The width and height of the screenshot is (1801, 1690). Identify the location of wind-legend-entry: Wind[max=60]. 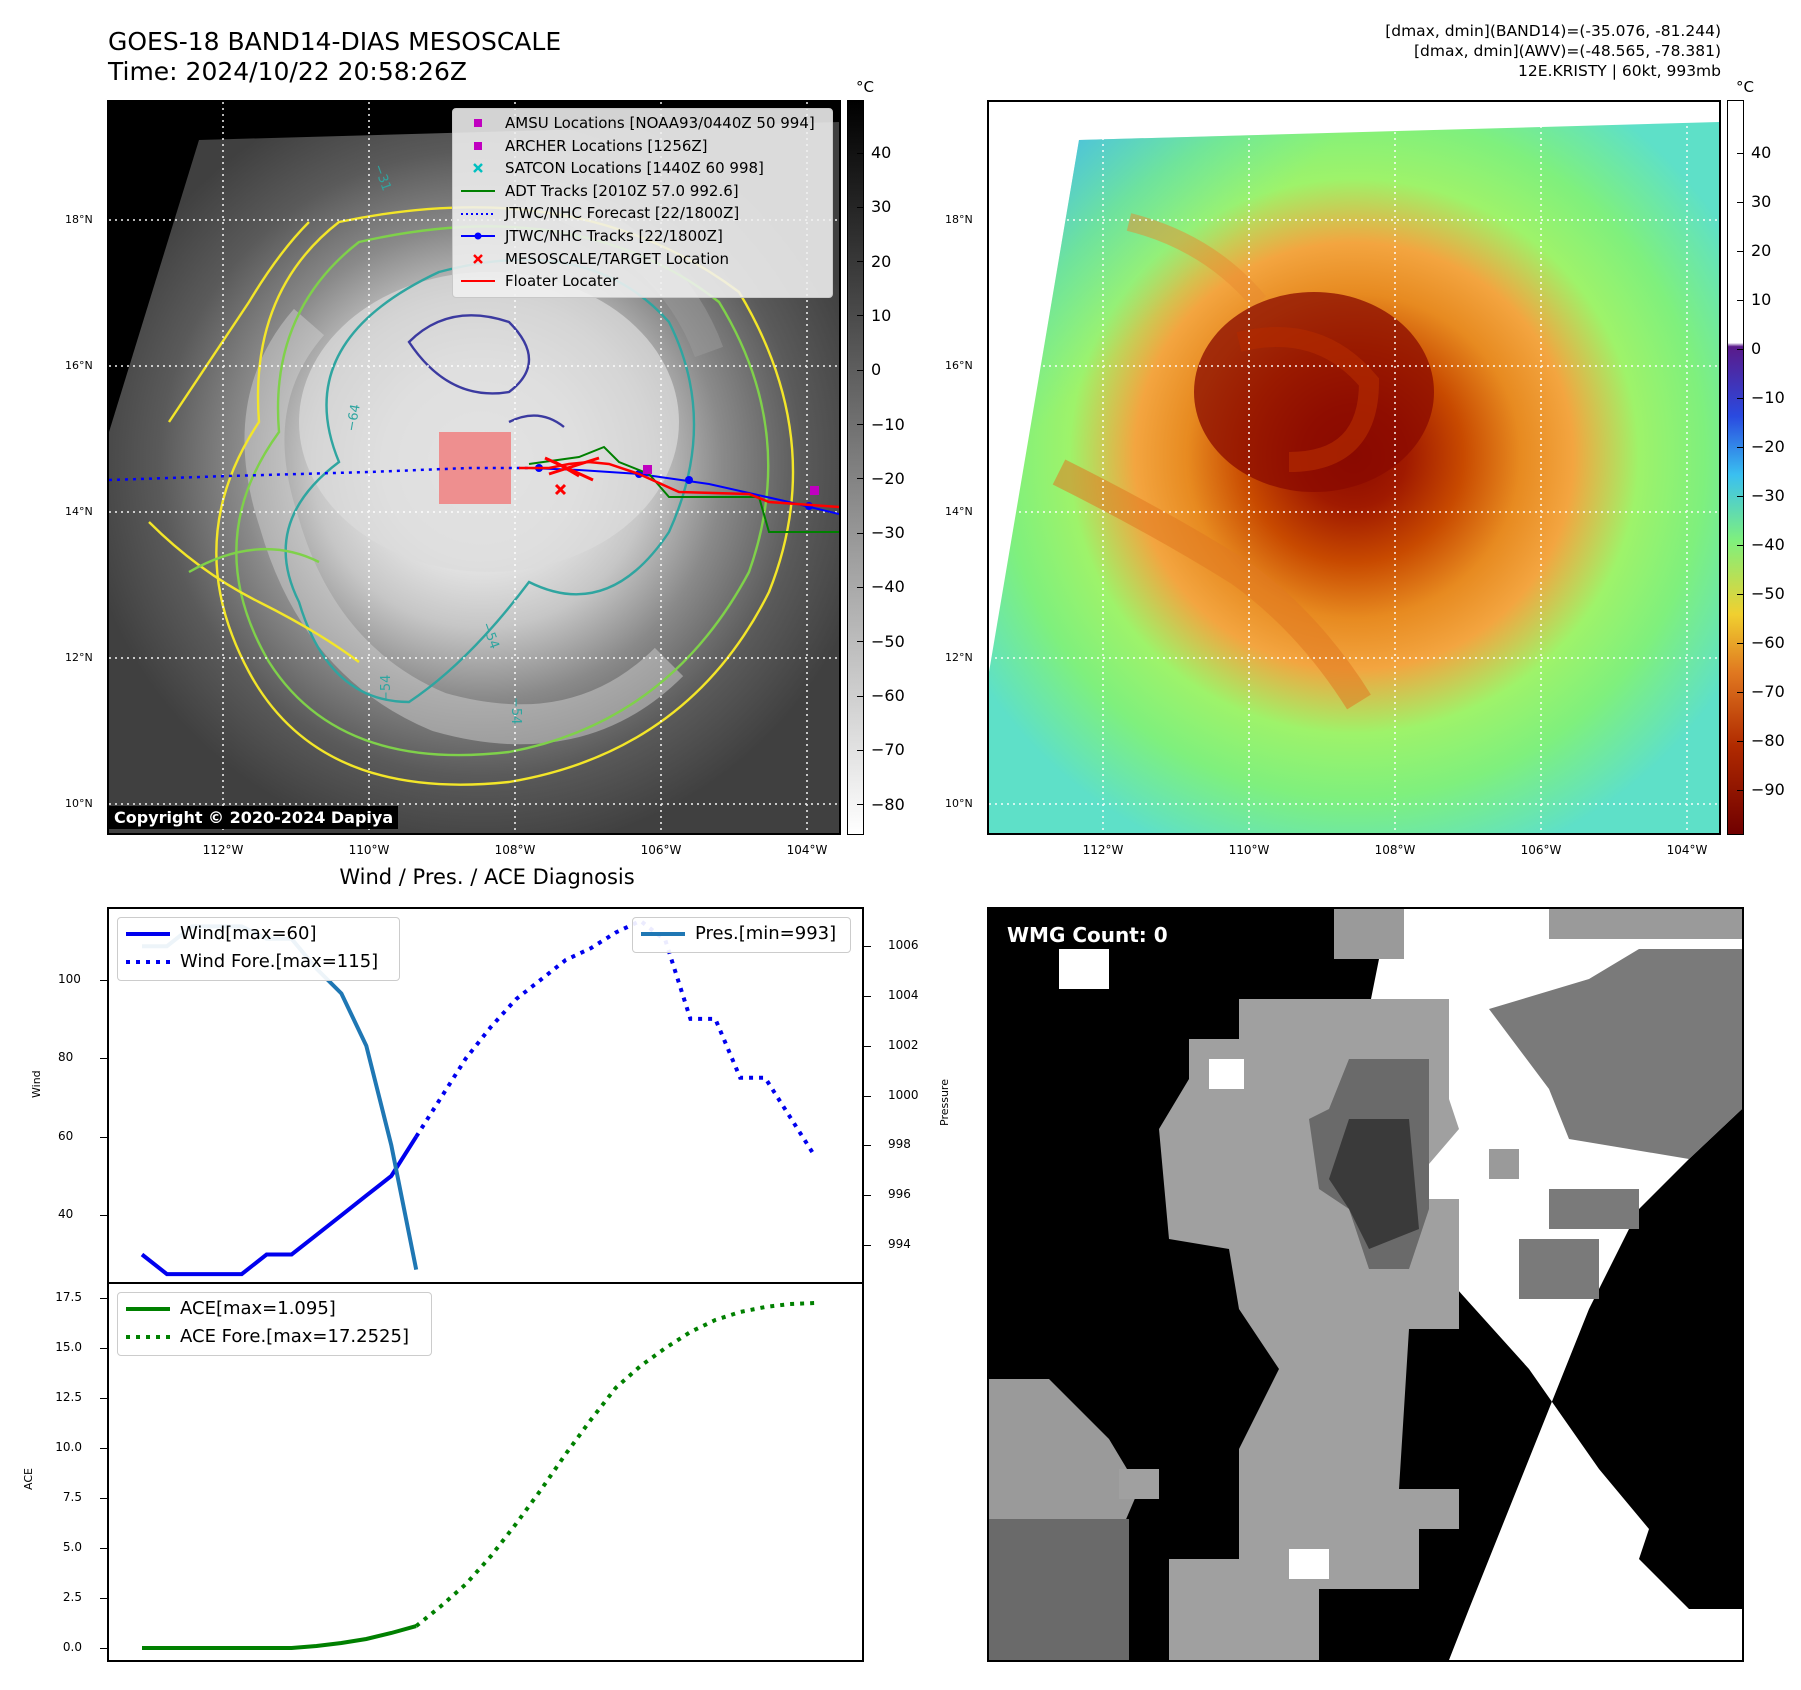
(258, 934).